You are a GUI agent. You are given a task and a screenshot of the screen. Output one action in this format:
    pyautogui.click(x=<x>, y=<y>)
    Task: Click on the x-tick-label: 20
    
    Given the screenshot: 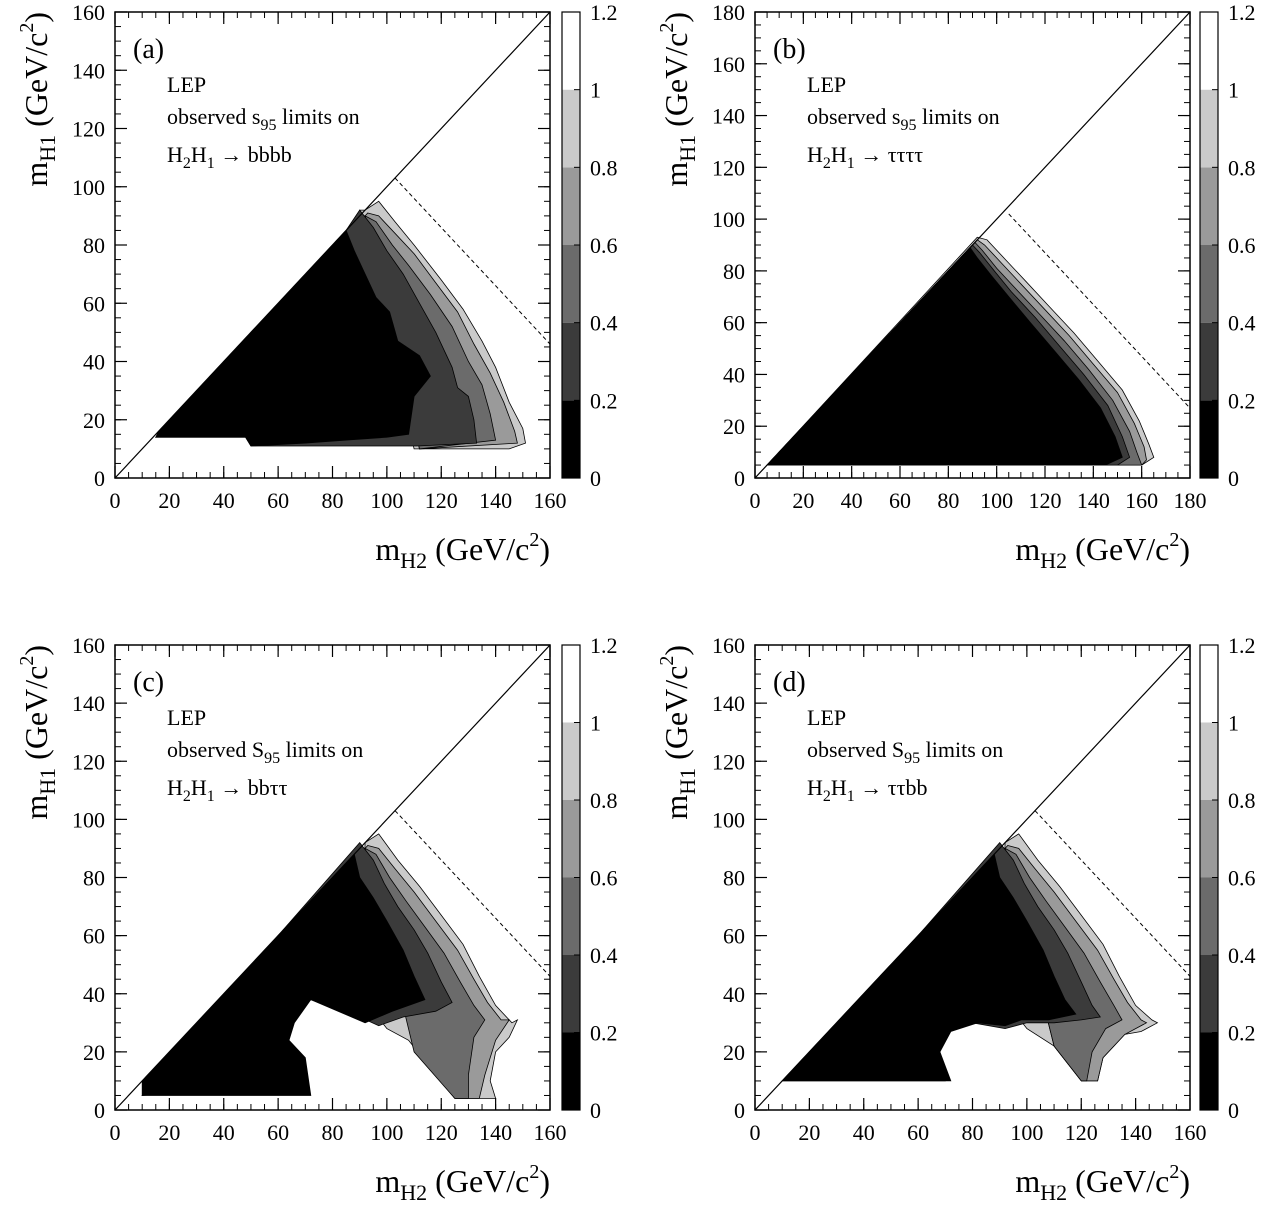 What is the action you would take?
    pyautogui.click(x=803, y=500)
    